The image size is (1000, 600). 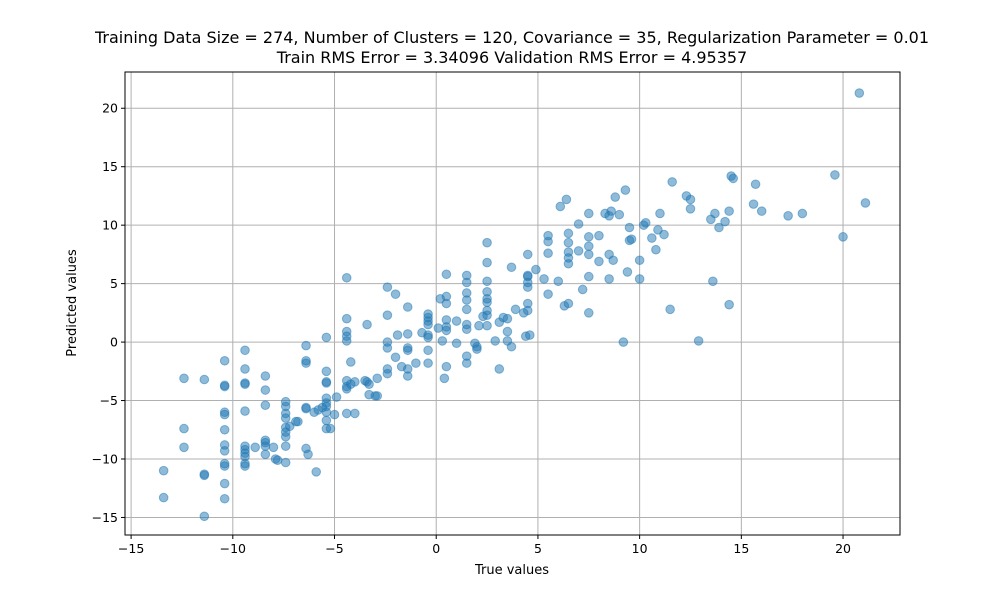 I want to click on x-tick-label: 10, so click(x=640, y=548).